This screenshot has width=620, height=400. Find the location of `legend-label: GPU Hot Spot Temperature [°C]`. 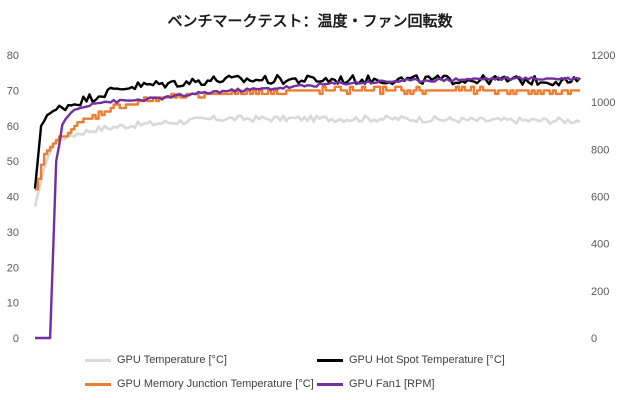

legend-label: GPU Hot Spot Temperature [°C] is located at coordinates (427, 360).